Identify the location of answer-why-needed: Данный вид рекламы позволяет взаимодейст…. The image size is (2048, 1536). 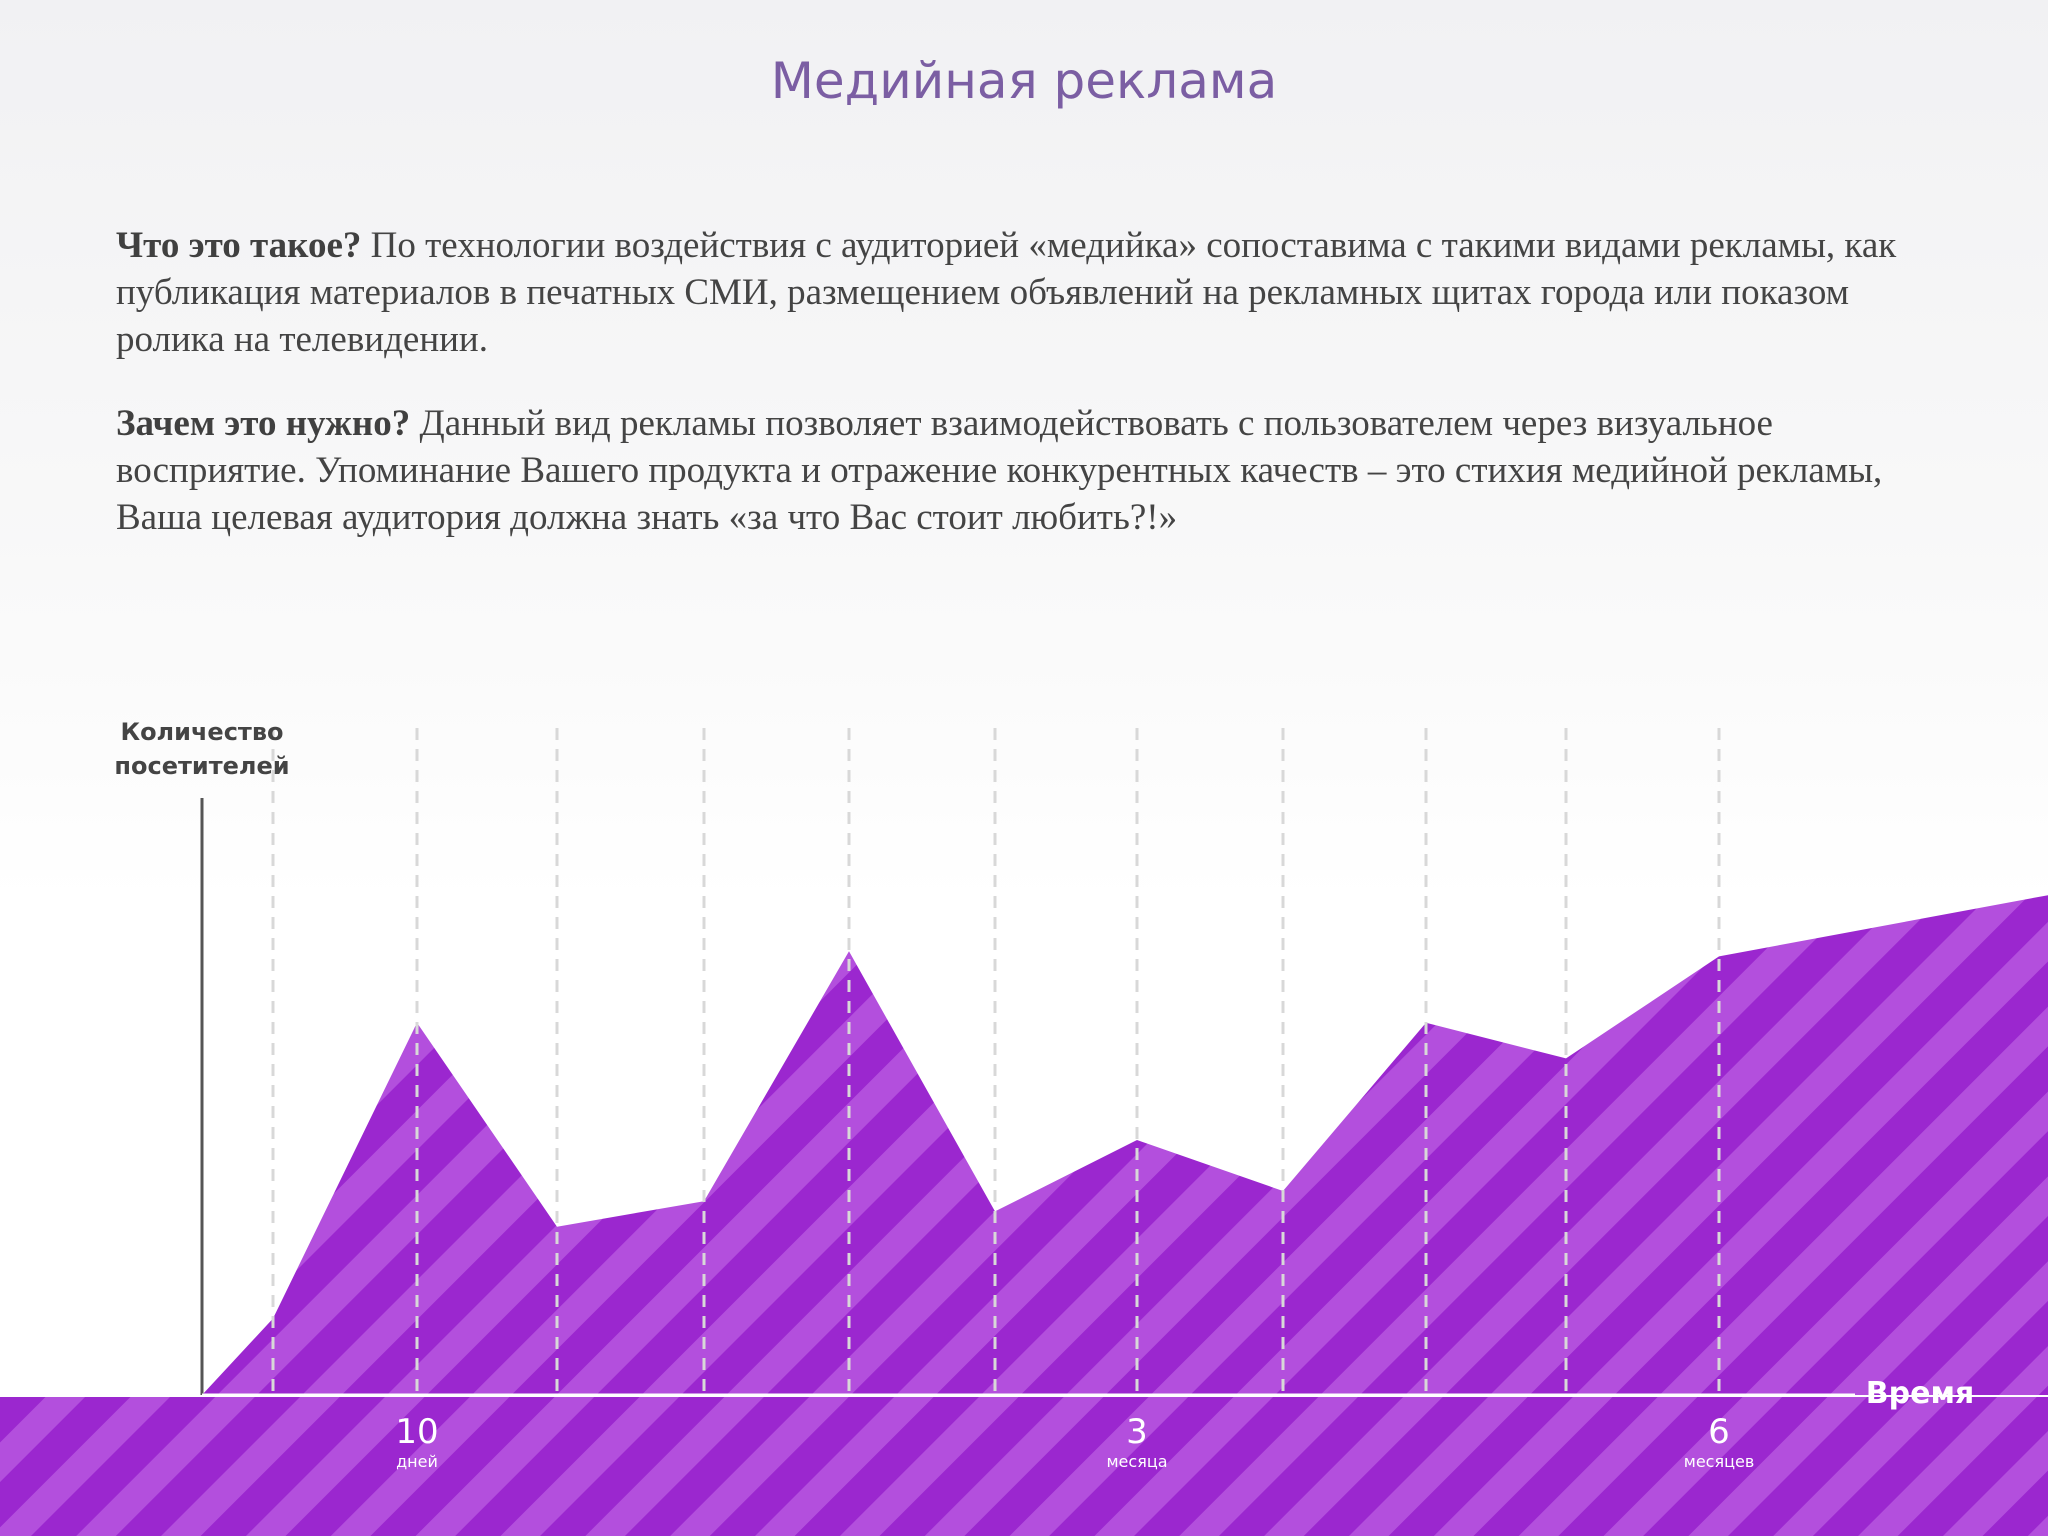
(999, 470).